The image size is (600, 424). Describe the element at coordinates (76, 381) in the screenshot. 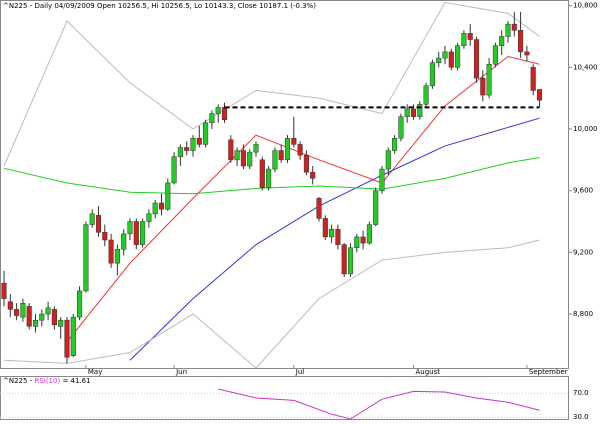

I see `rsi-value: = 41.61` at that location.